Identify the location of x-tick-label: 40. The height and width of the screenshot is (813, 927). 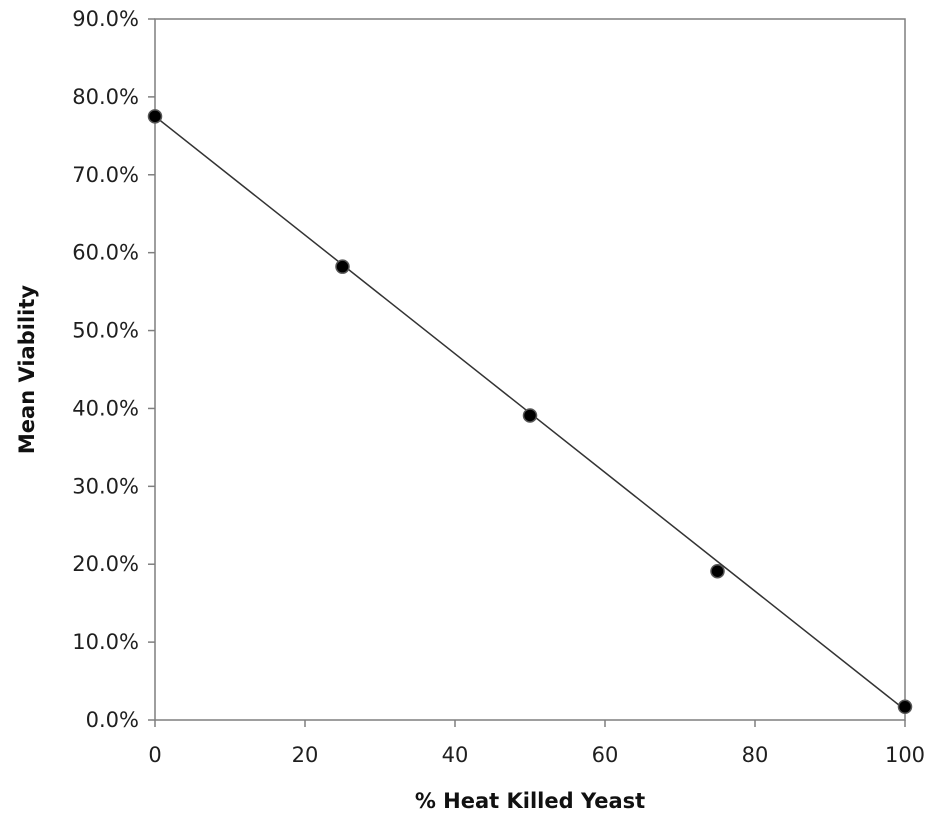
(455, 755).